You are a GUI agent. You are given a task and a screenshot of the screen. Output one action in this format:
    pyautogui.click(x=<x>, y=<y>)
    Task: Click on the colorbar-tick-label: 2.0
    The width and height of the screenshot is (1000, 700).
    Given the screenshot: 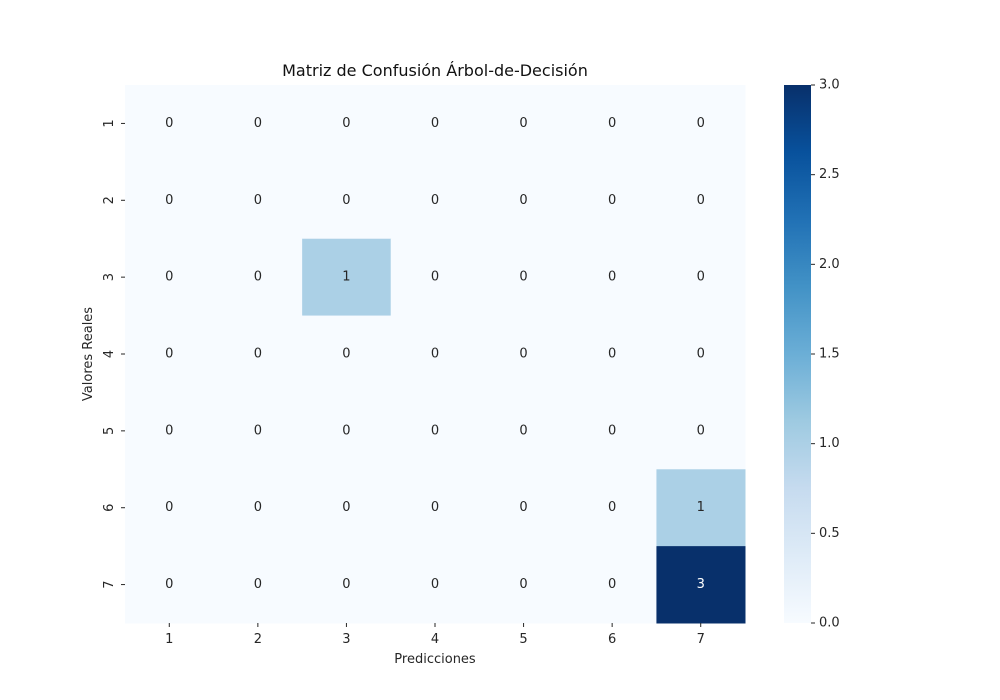 What is the action you would take?
    pyautogui.click(x=829, y=264)
    